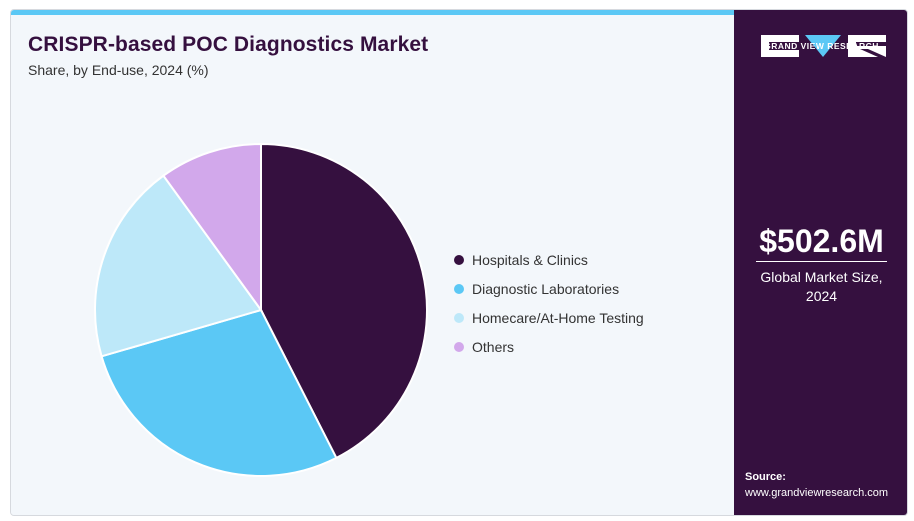 This screenshot has width=914, height=521. What do you see at coordinates (765, 477) in the screenshot?
I see `source-label: Source:` at bounding box center [765, 477].